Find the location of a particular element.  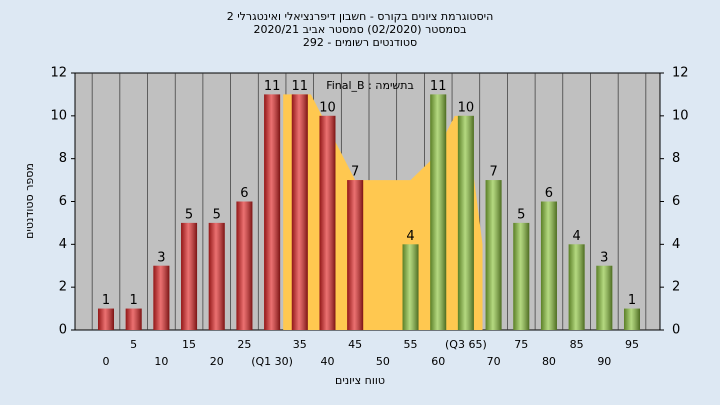

x-tick-label: 50 is located at coordinates (383, 361).